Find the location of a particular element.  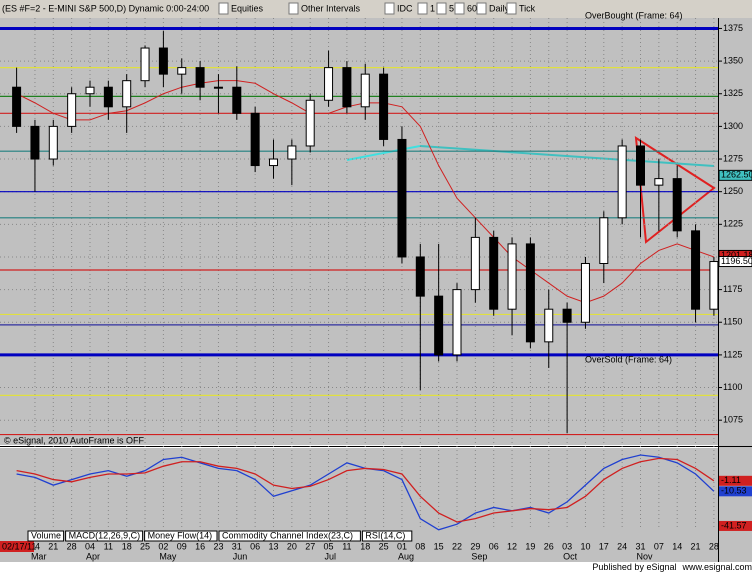

indicator-tab-label: RSI(14,C) is located at coordinates (385, 535).